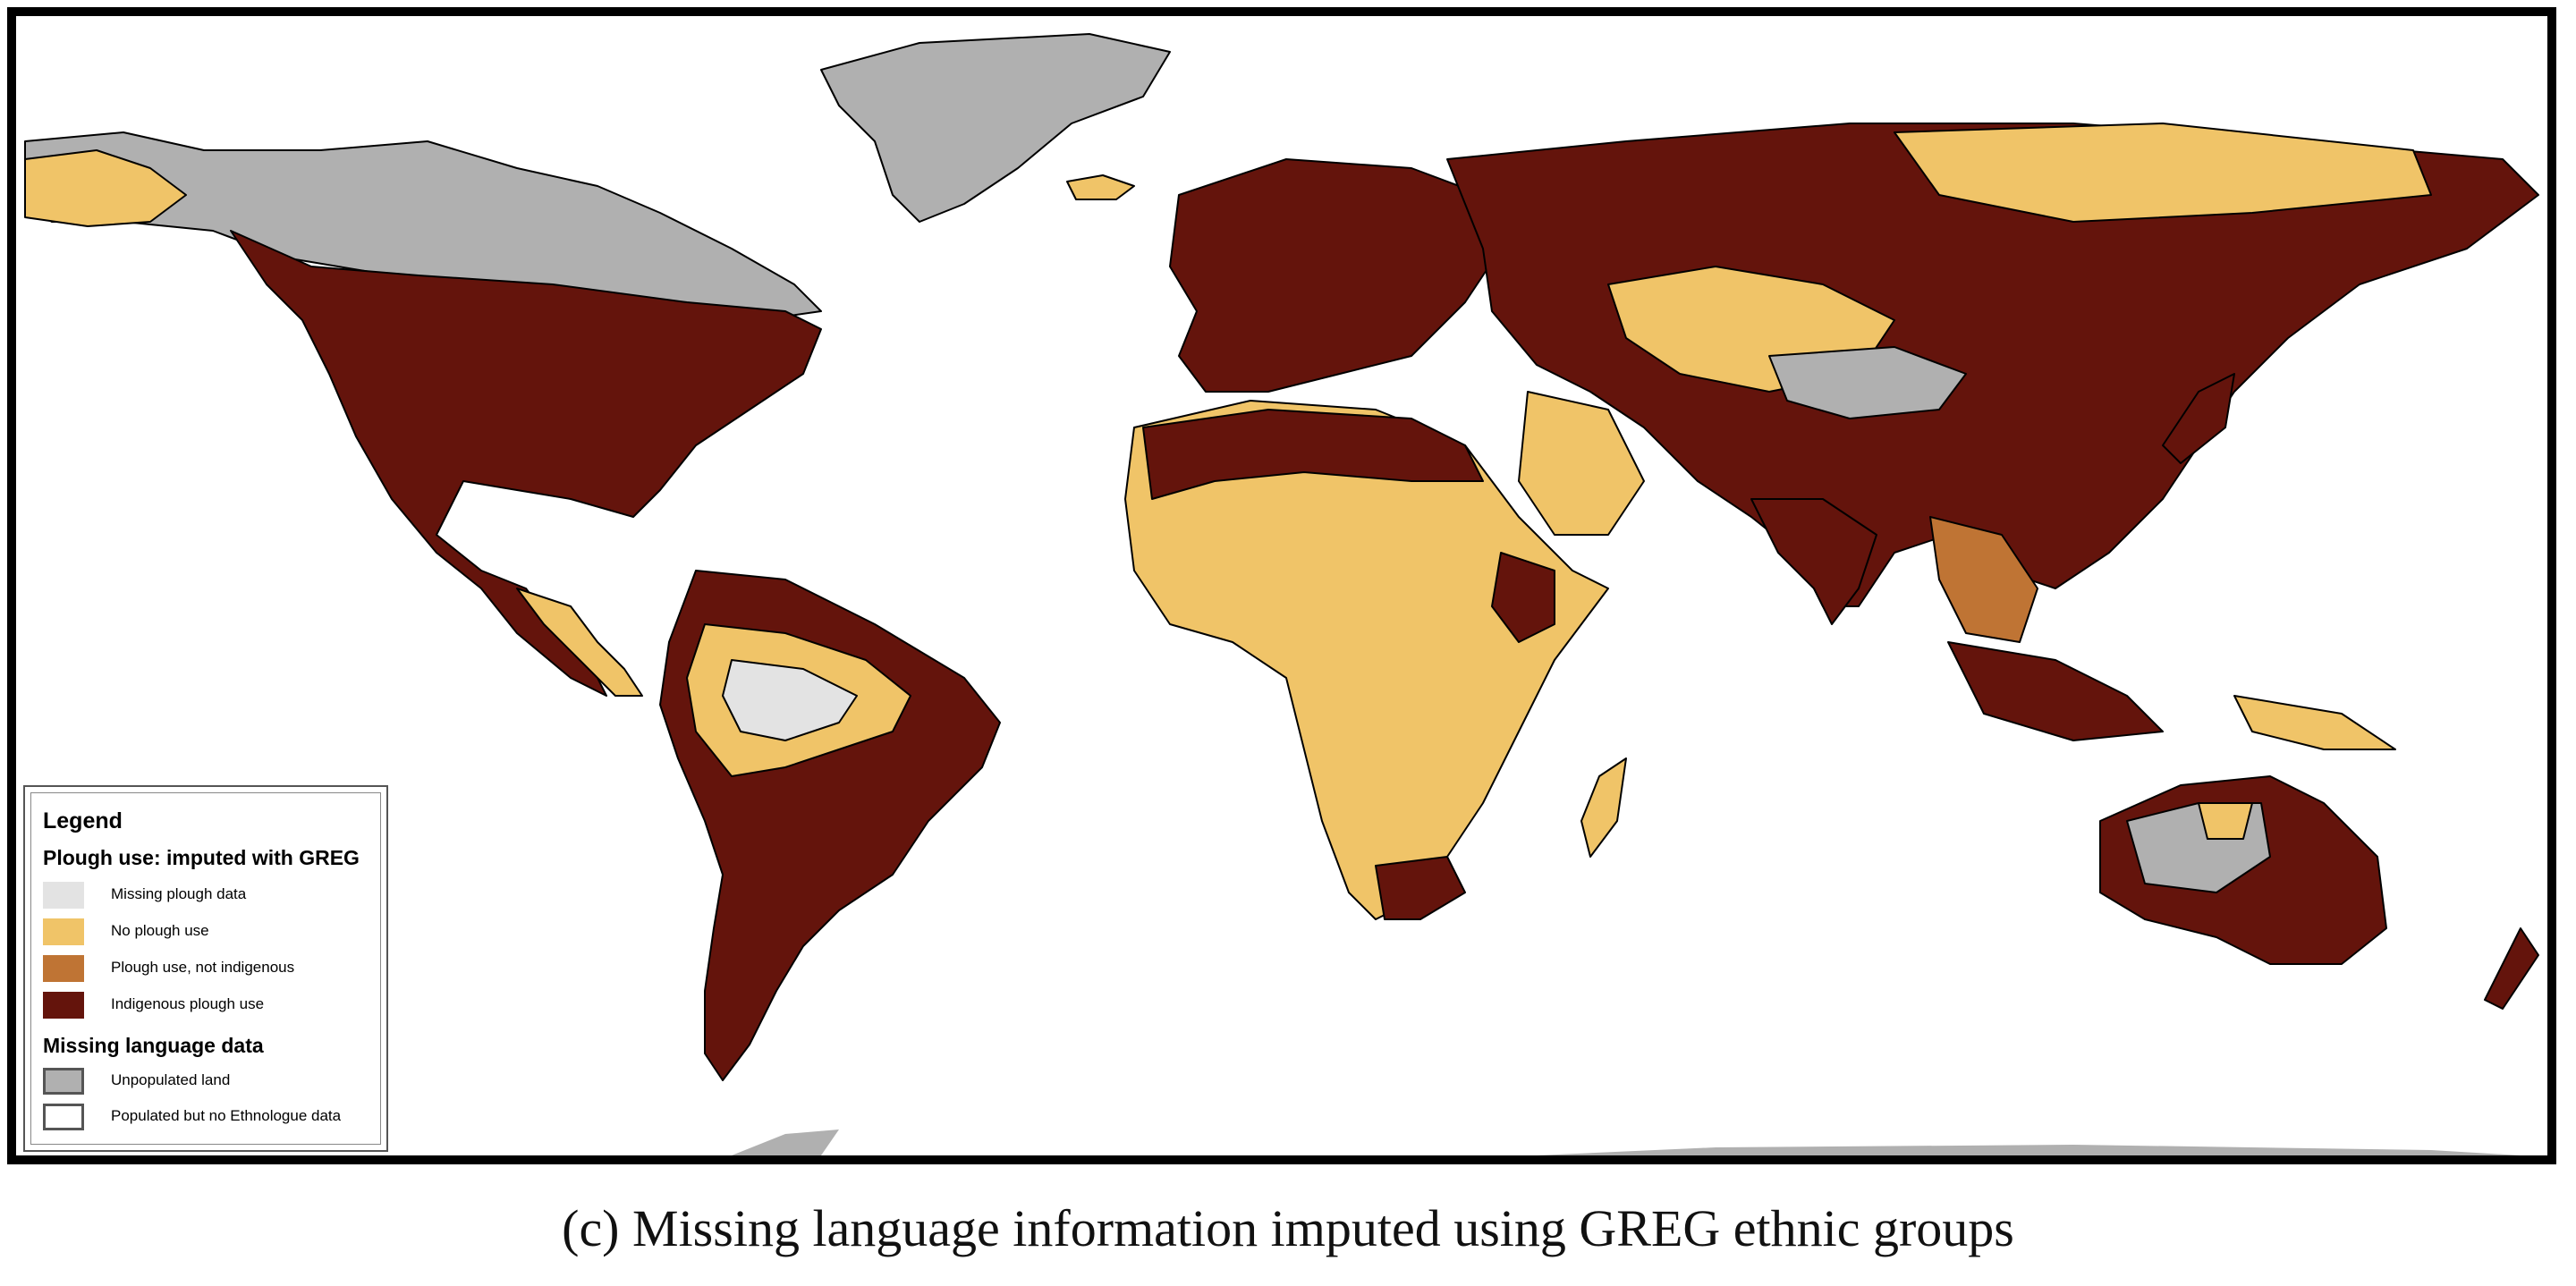  I want to click on europe-region, so click(1335, 275).